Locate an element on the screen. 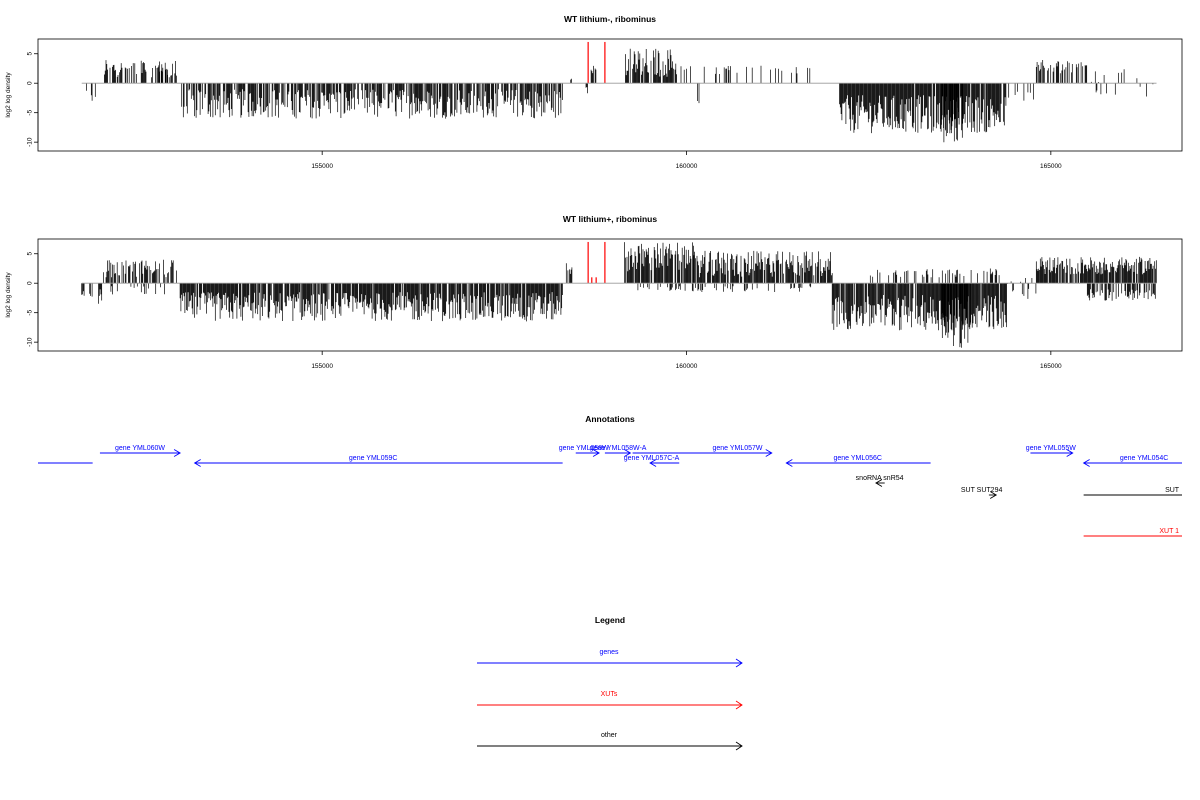  feature-label: gene YML057W is located at coordinates (737, 448).